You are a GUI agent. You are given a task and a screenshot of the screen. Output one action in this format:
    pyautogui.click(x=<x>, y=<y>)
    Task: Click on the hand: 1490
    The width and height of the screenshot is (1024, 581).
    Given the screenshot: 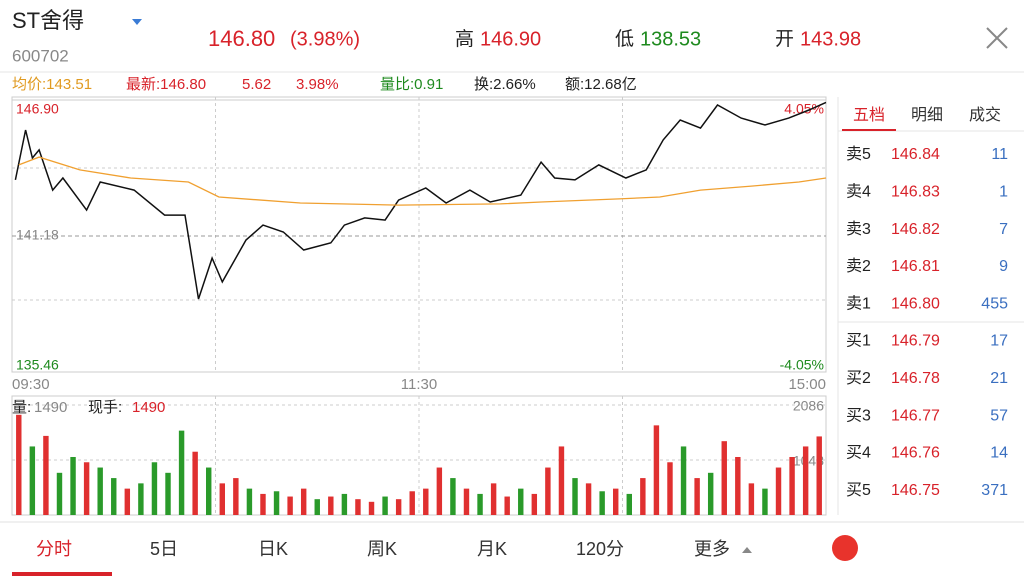 What is the action you would take?
    pyautogui.click(x=148, y=407)
    